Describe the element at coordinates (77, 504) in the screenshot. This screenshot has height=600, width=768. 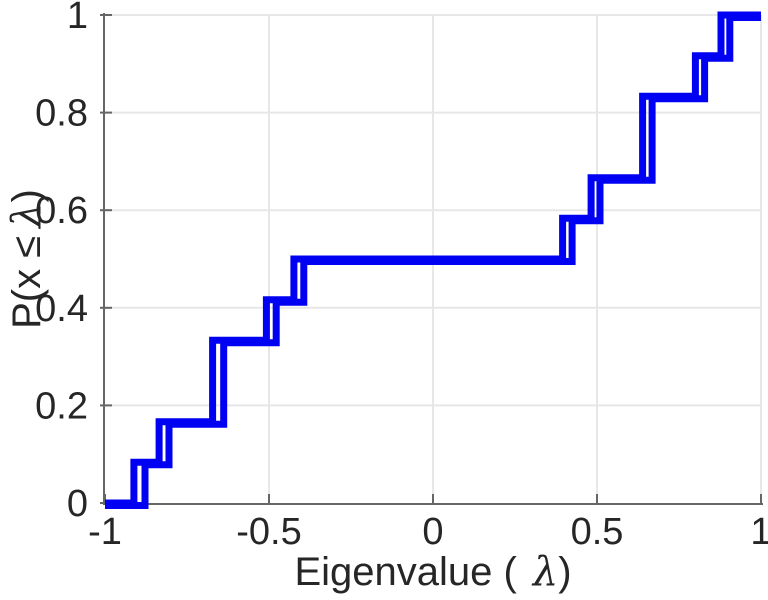
I see `y-tick-label: 0` at that location.